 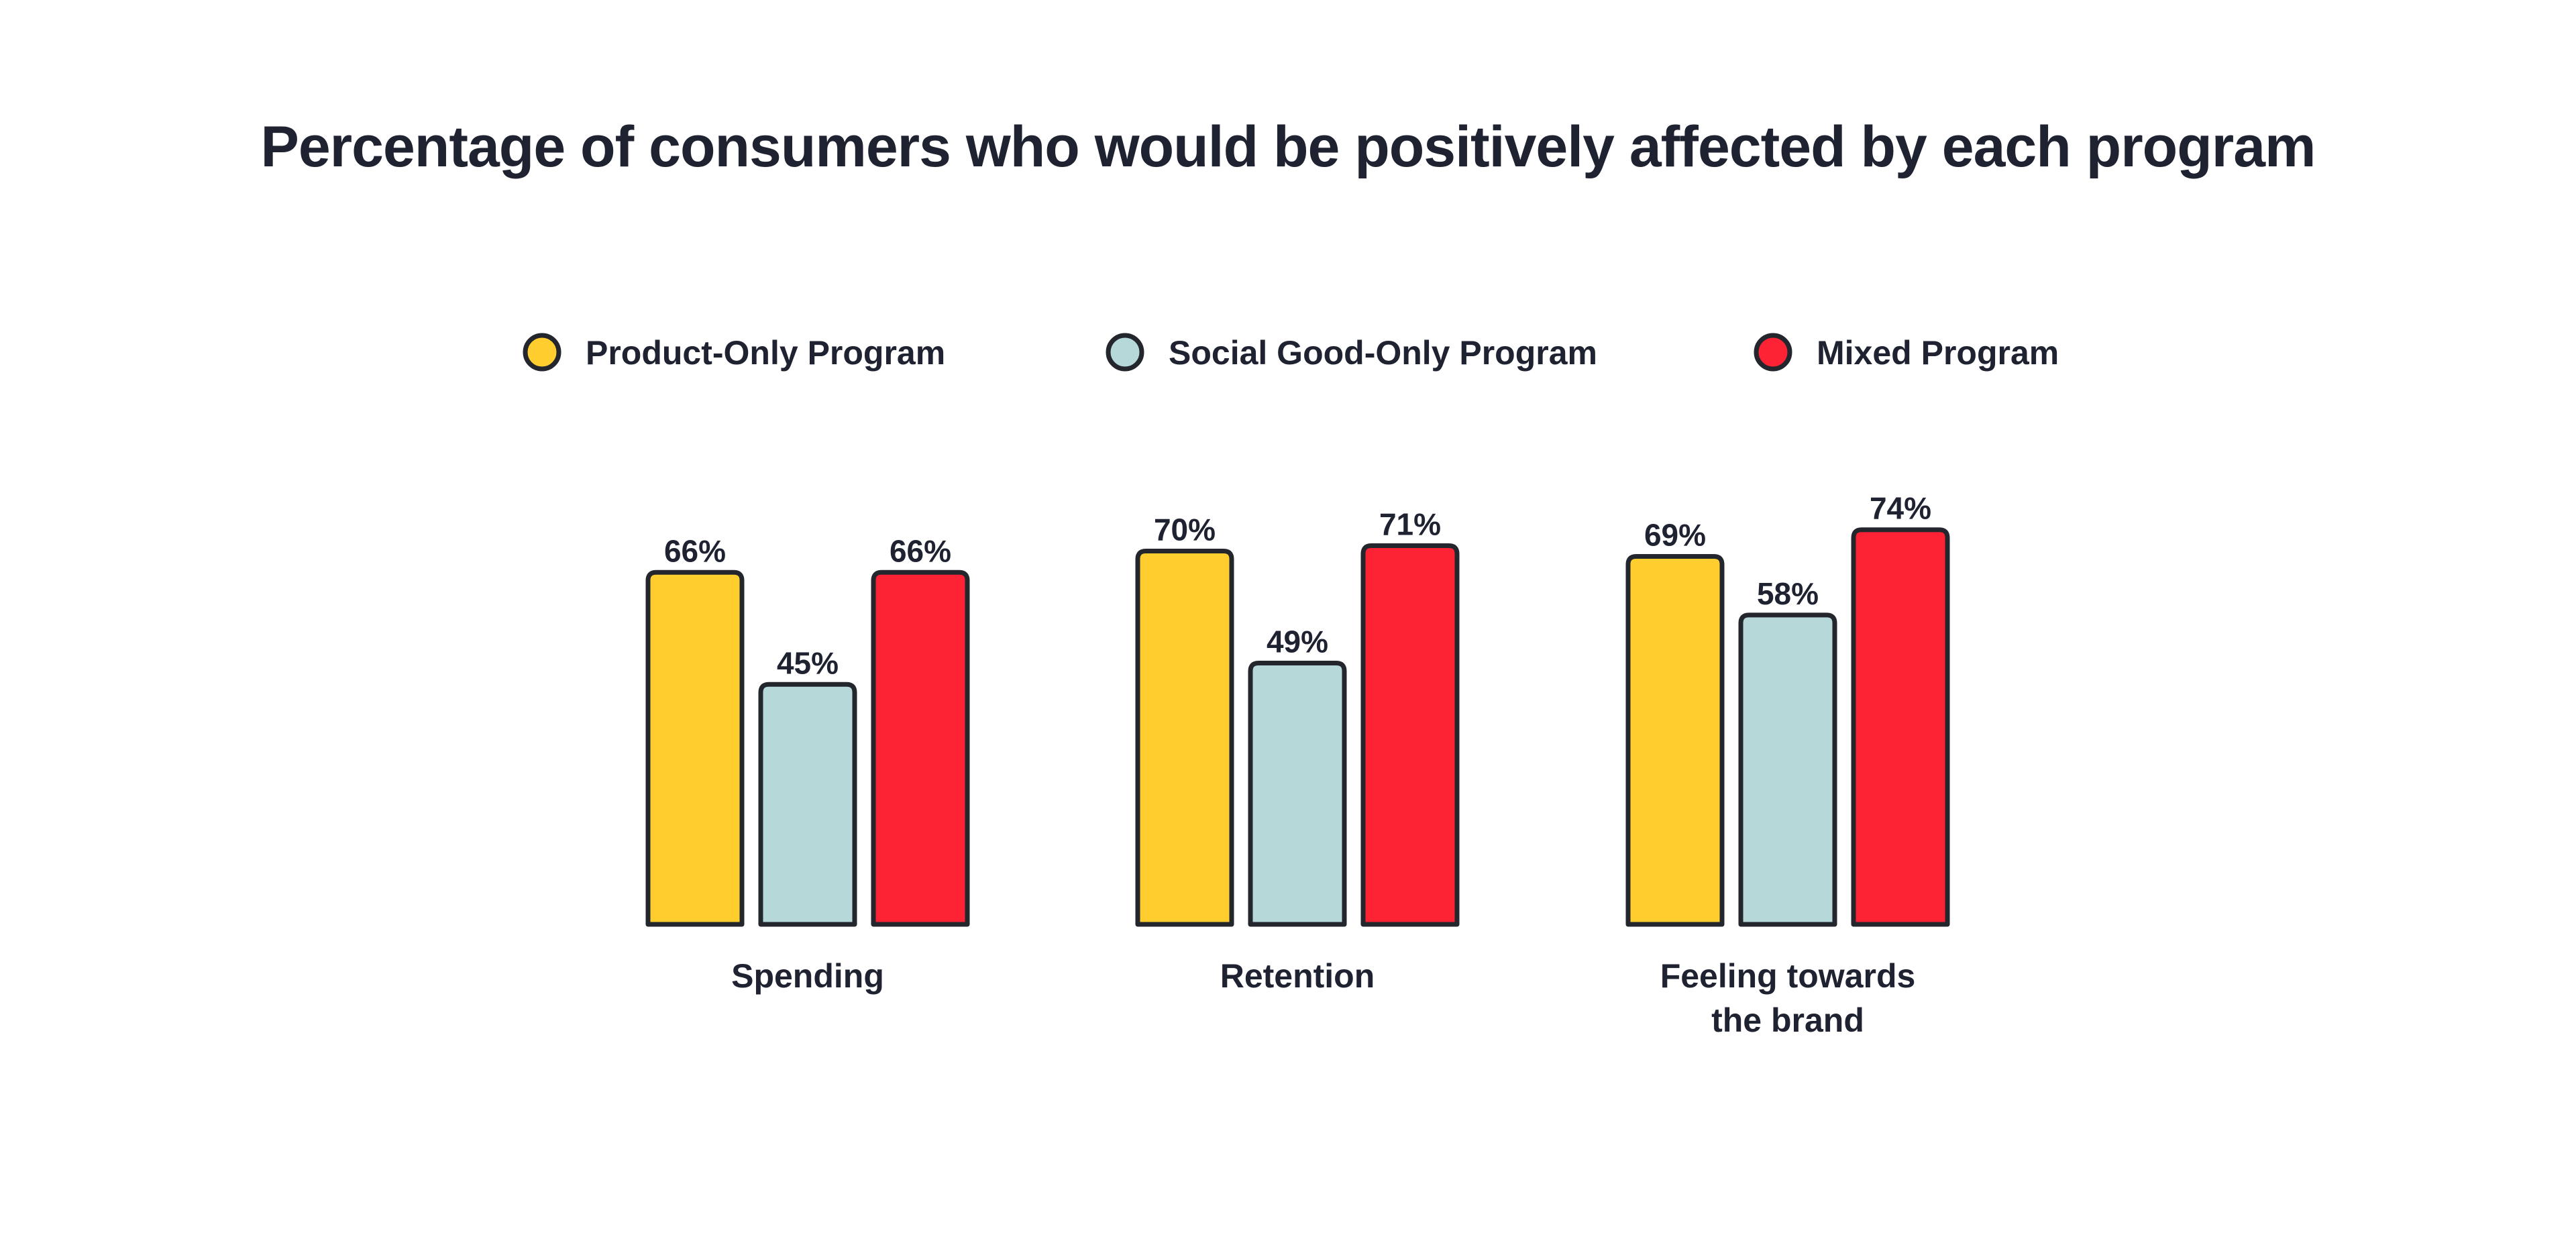 I want to click on bar-value-label: 71%, so click(x=1410, y=524).